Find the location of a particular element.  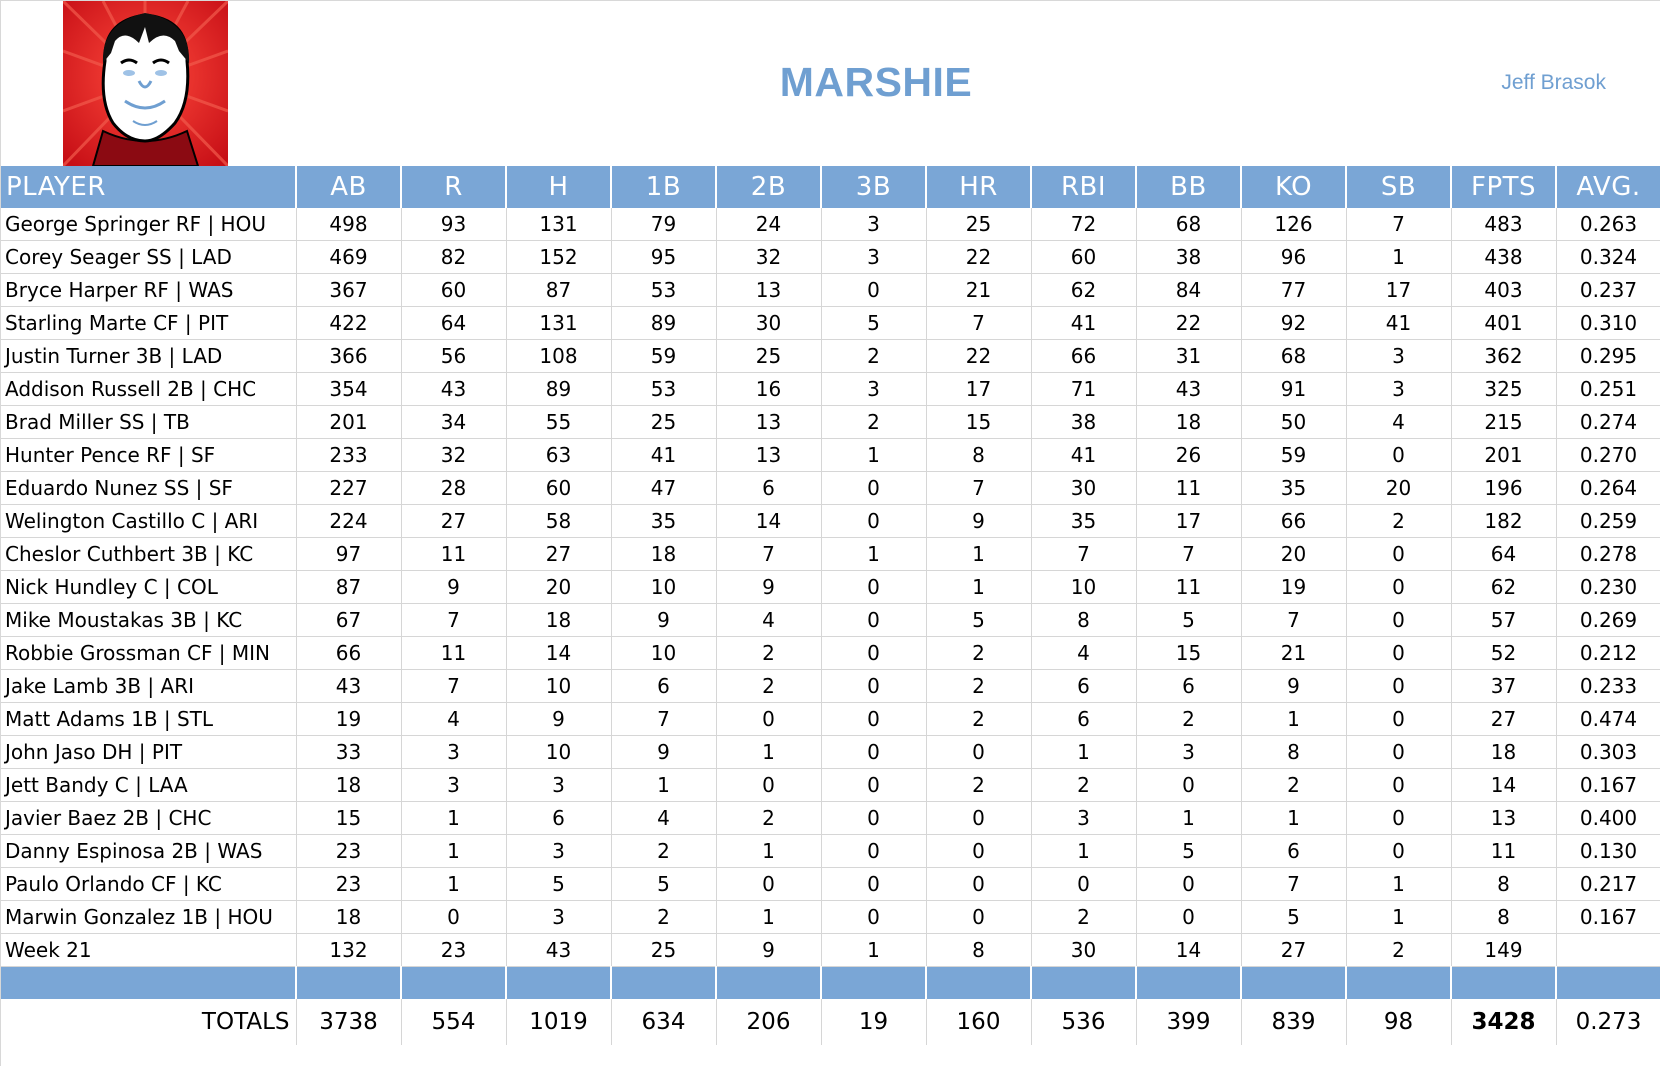

total-cell: 98 is located at coordinates (1399, 1022).